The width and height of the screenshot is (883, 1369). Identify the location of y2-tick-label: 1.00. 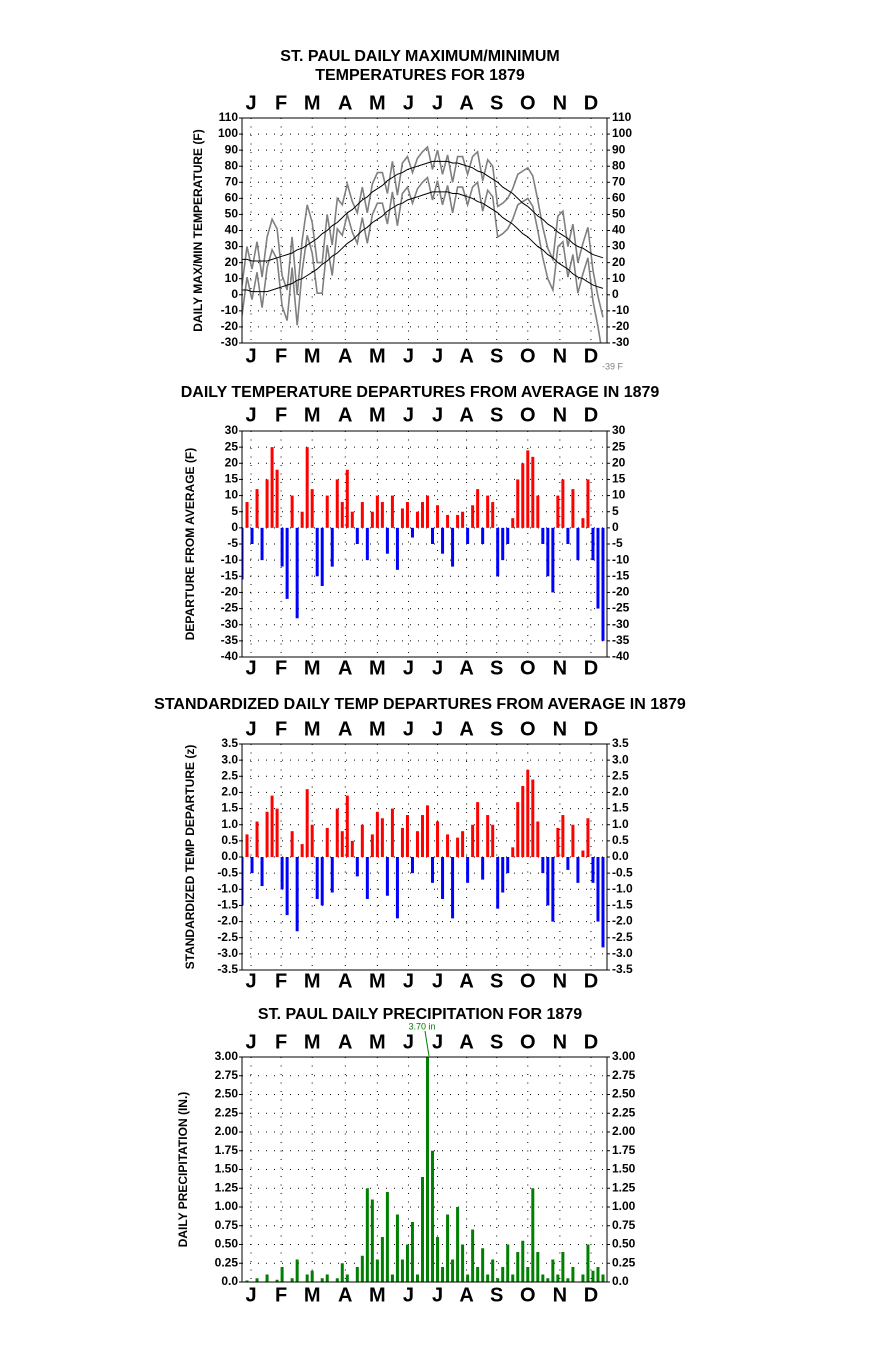
(624, 1206).